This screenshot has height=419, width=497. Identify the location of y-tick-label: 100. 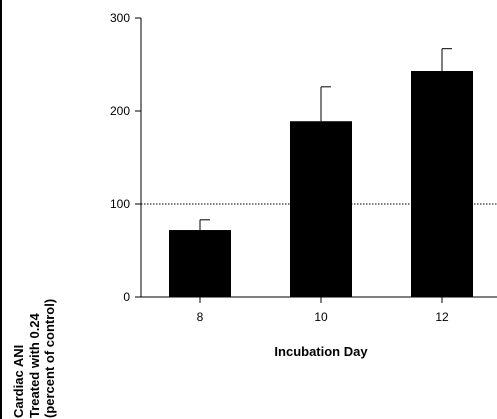
(120, 204).